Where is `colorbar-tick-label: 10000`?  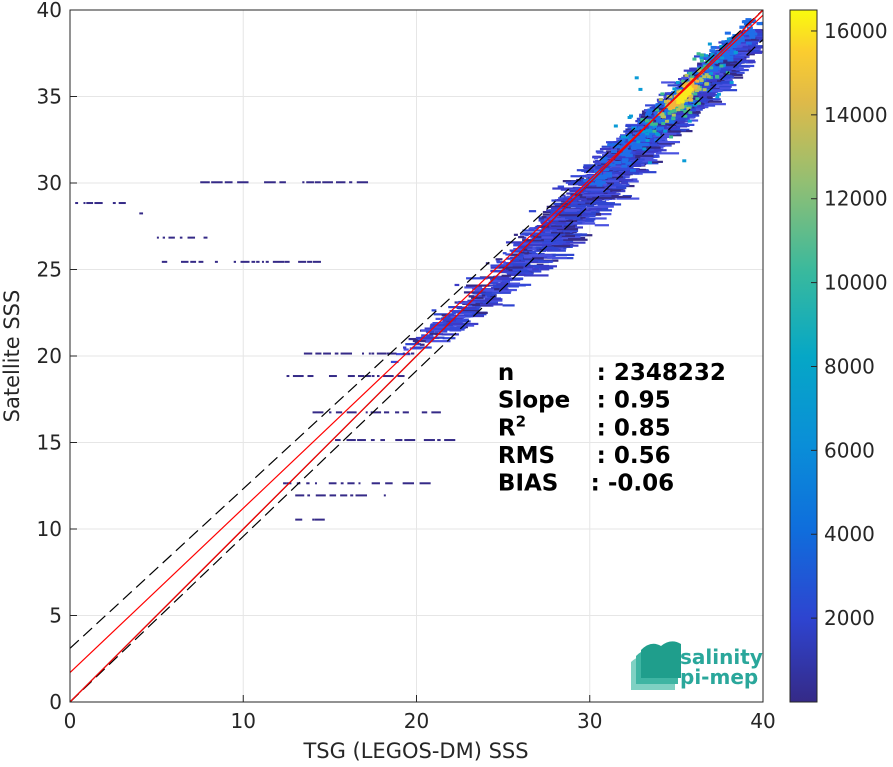 colorbar-tick-label: 10000 is located at coordinates (856, 283).